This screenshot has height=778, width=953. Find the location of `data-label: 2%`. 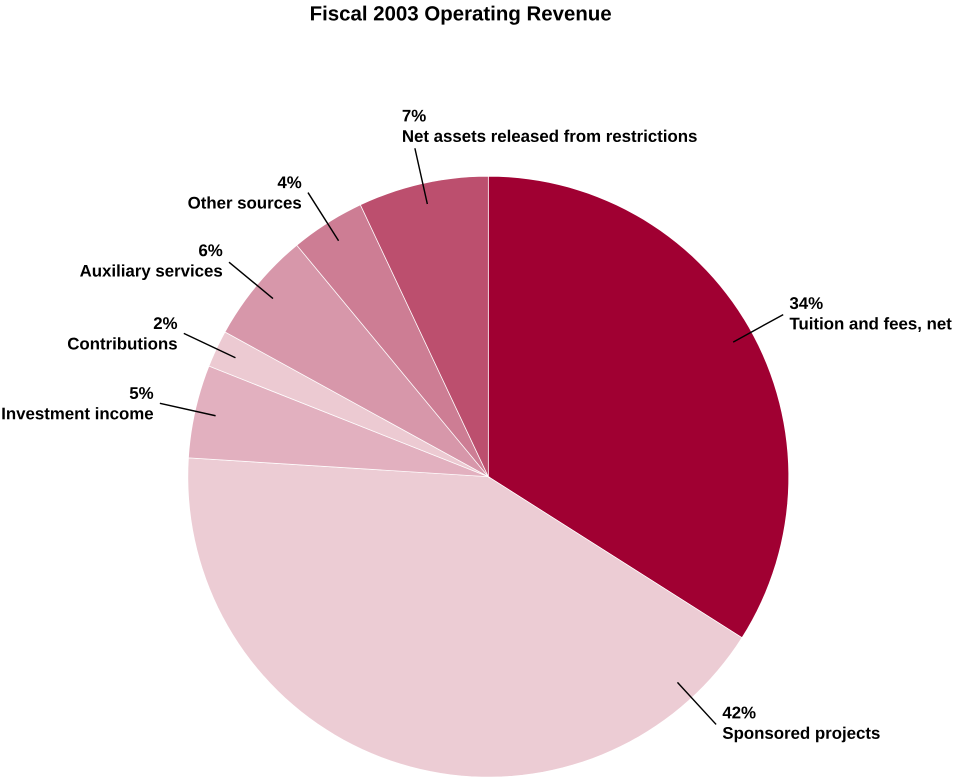

data-label: 2% is located at coordinates (166, 323).